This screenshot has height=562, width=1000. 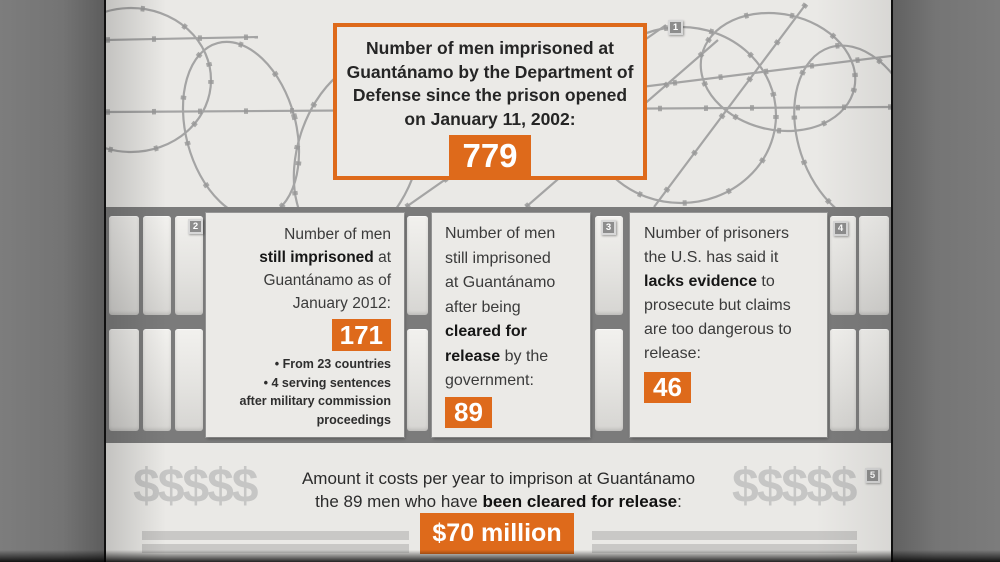 What do you see at coordinates (361, 335) in the screenshot?
I see `stat-value-still-imprisoned: 171` at bounding box center [361, 335].